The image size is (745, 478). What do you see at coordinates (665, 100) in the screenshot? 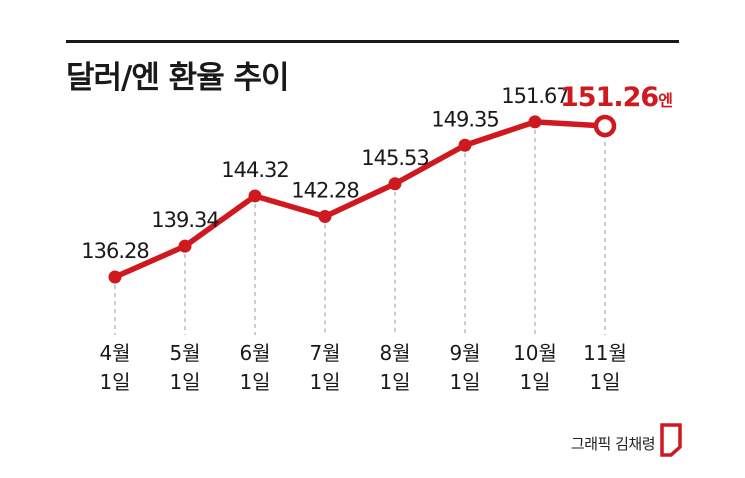
I see `value-unit: 엔` at bounding box center [665, 100].